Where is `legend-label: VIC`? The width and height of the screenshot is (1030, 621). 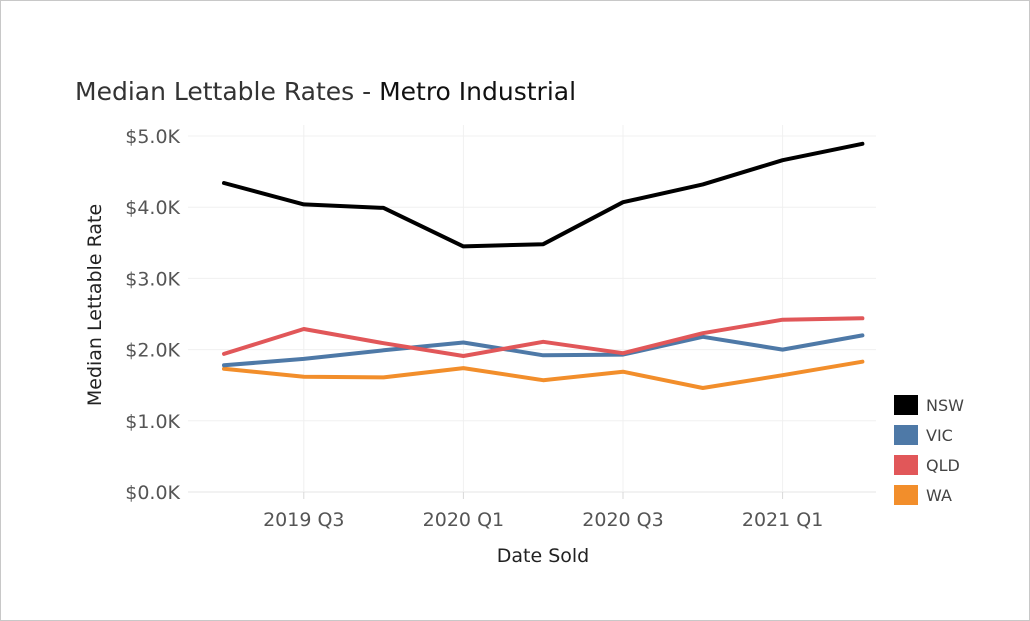 legend-label: VIC is located at coordinates (939, 435).